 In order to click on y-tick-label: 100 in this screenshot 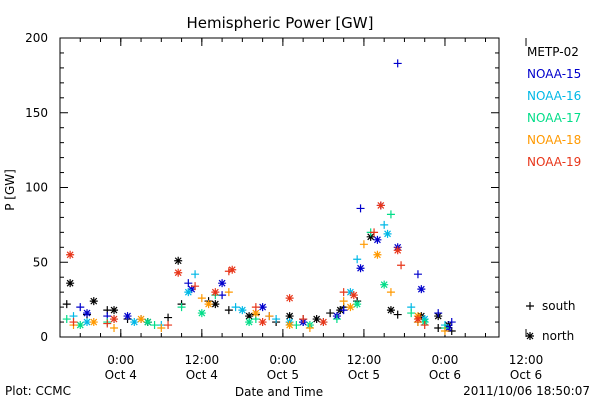, I will do `click(36, 188)`.